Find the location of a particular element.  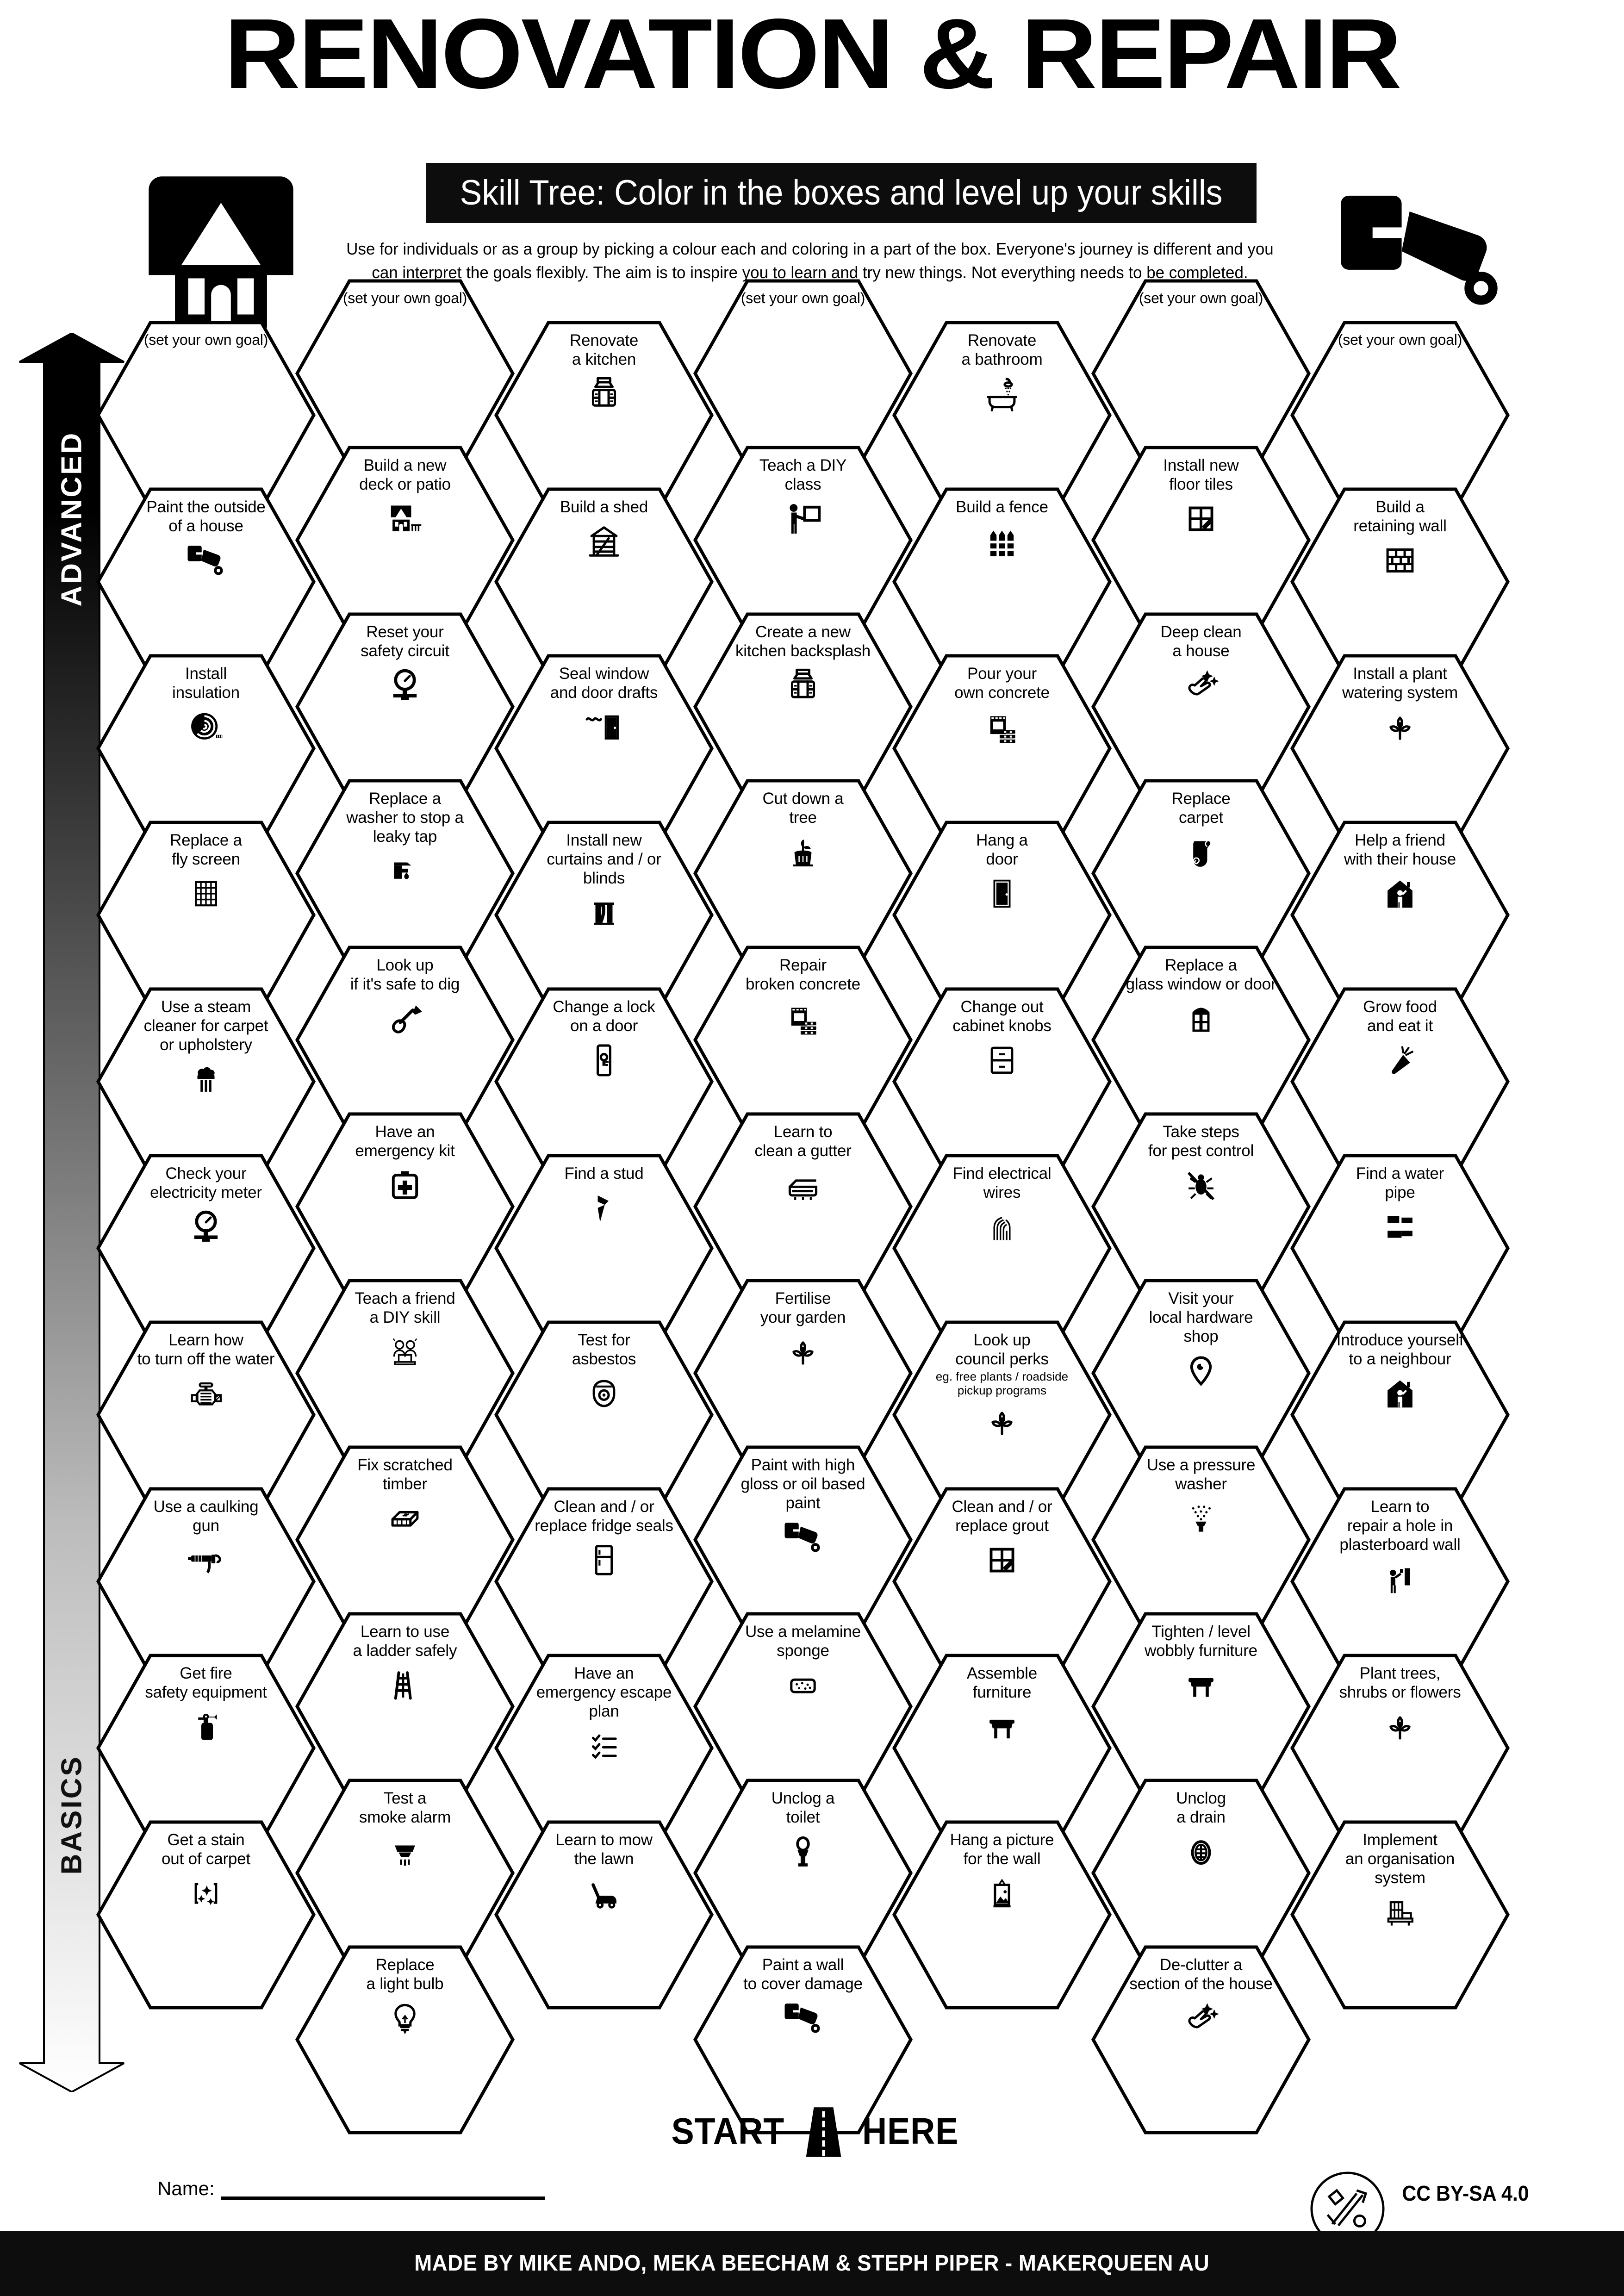

skill-hex: Find a water pipe is located at coordinates (1400, 1248).